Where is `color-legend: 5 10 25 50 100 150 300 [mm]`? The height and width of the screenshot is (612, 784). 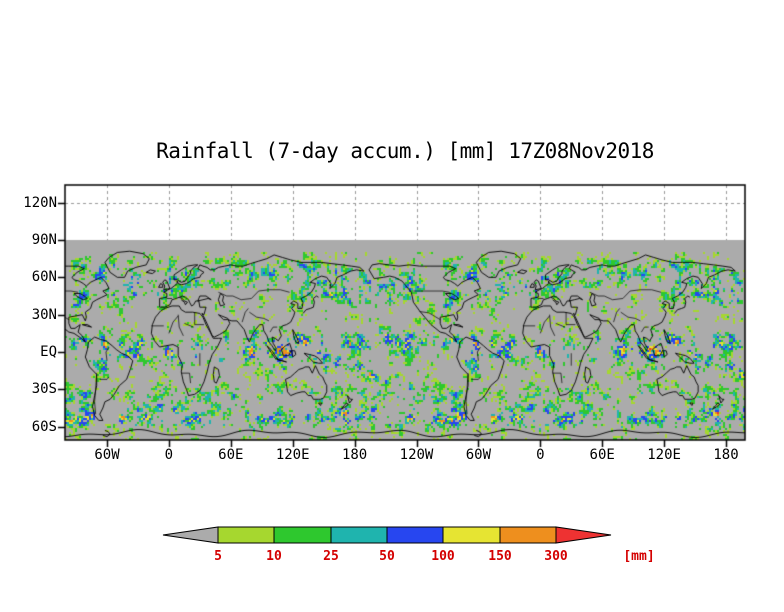
color-legend: 5 10 25 50 100 150 300 [mm] is located at coordinates (408, 545).